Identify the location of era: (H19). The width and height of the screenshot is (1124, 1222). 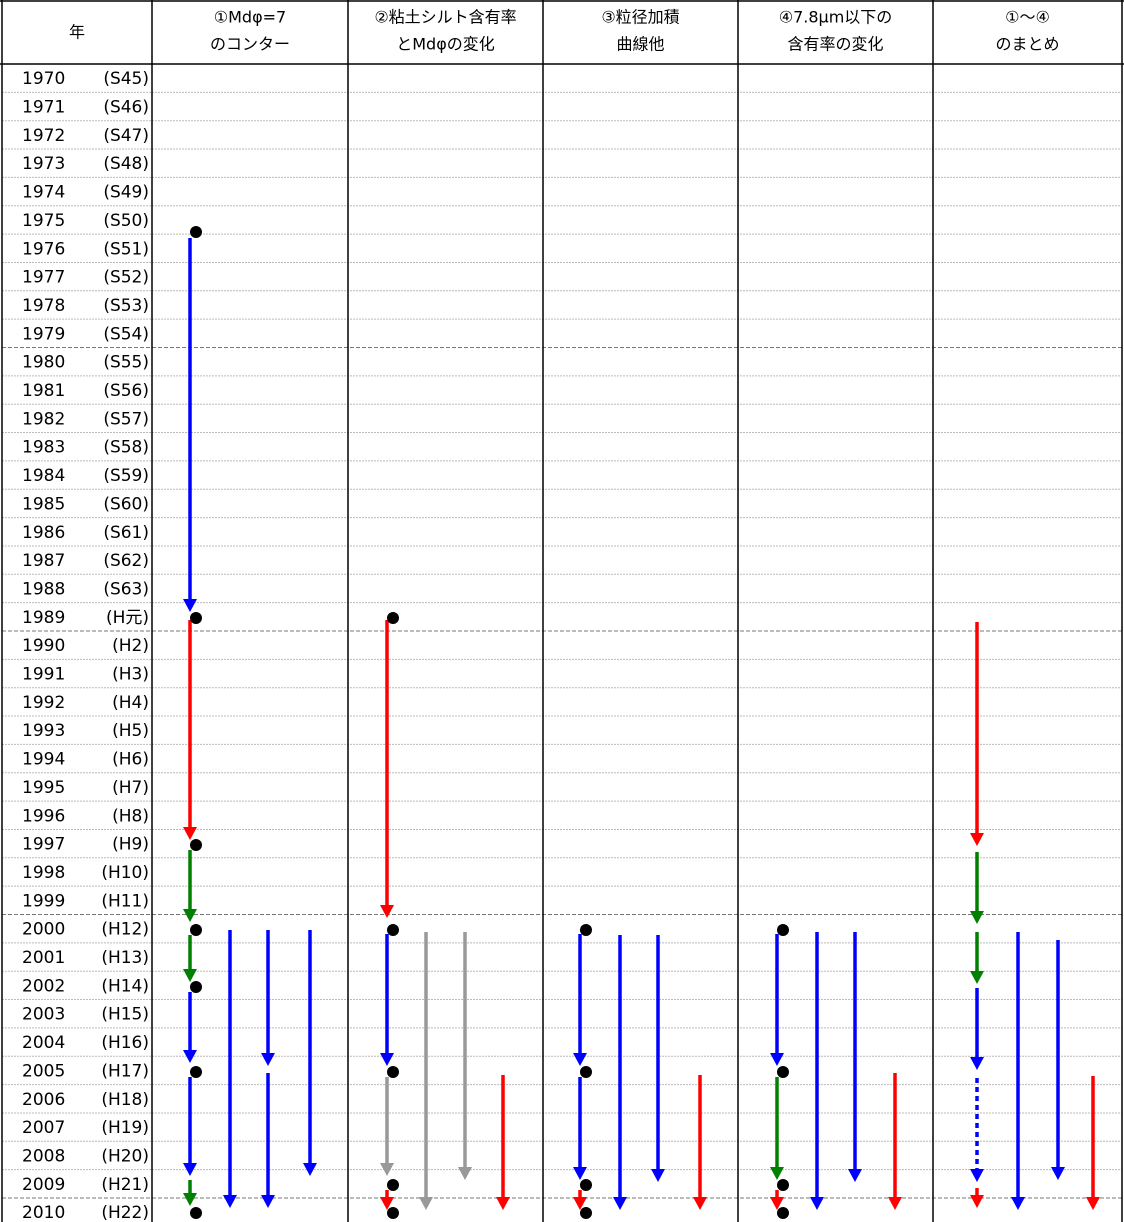
(125, 1128).